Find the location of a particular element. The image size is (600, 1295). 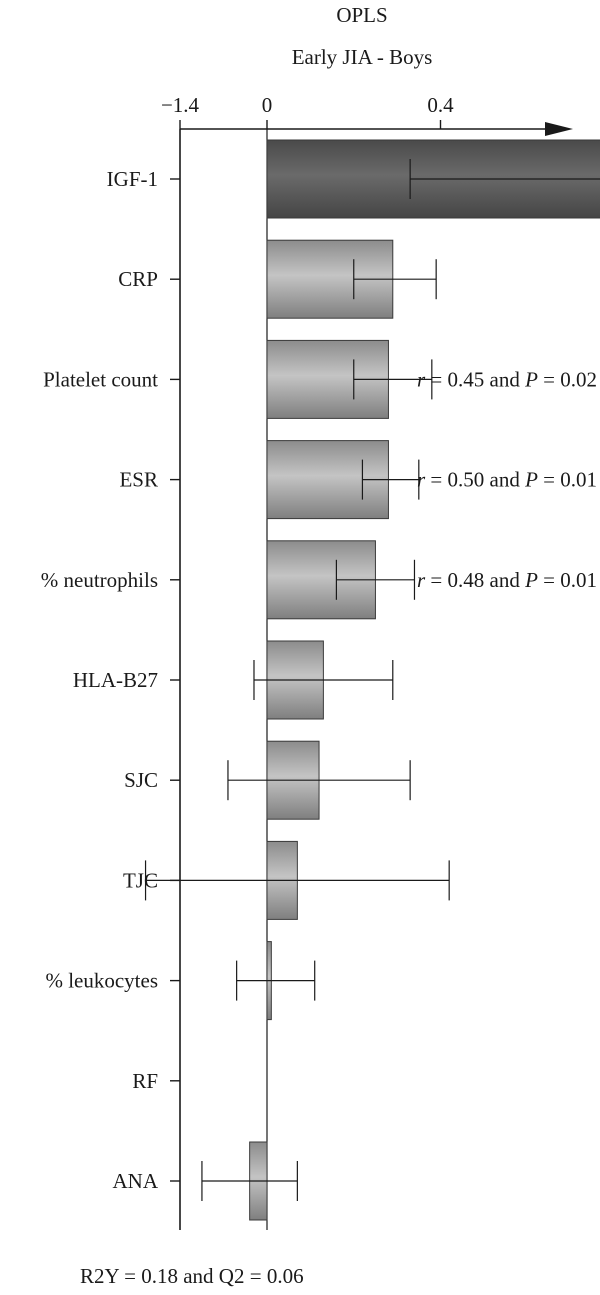

category-label: ESR is located at coordinates (138, 480).